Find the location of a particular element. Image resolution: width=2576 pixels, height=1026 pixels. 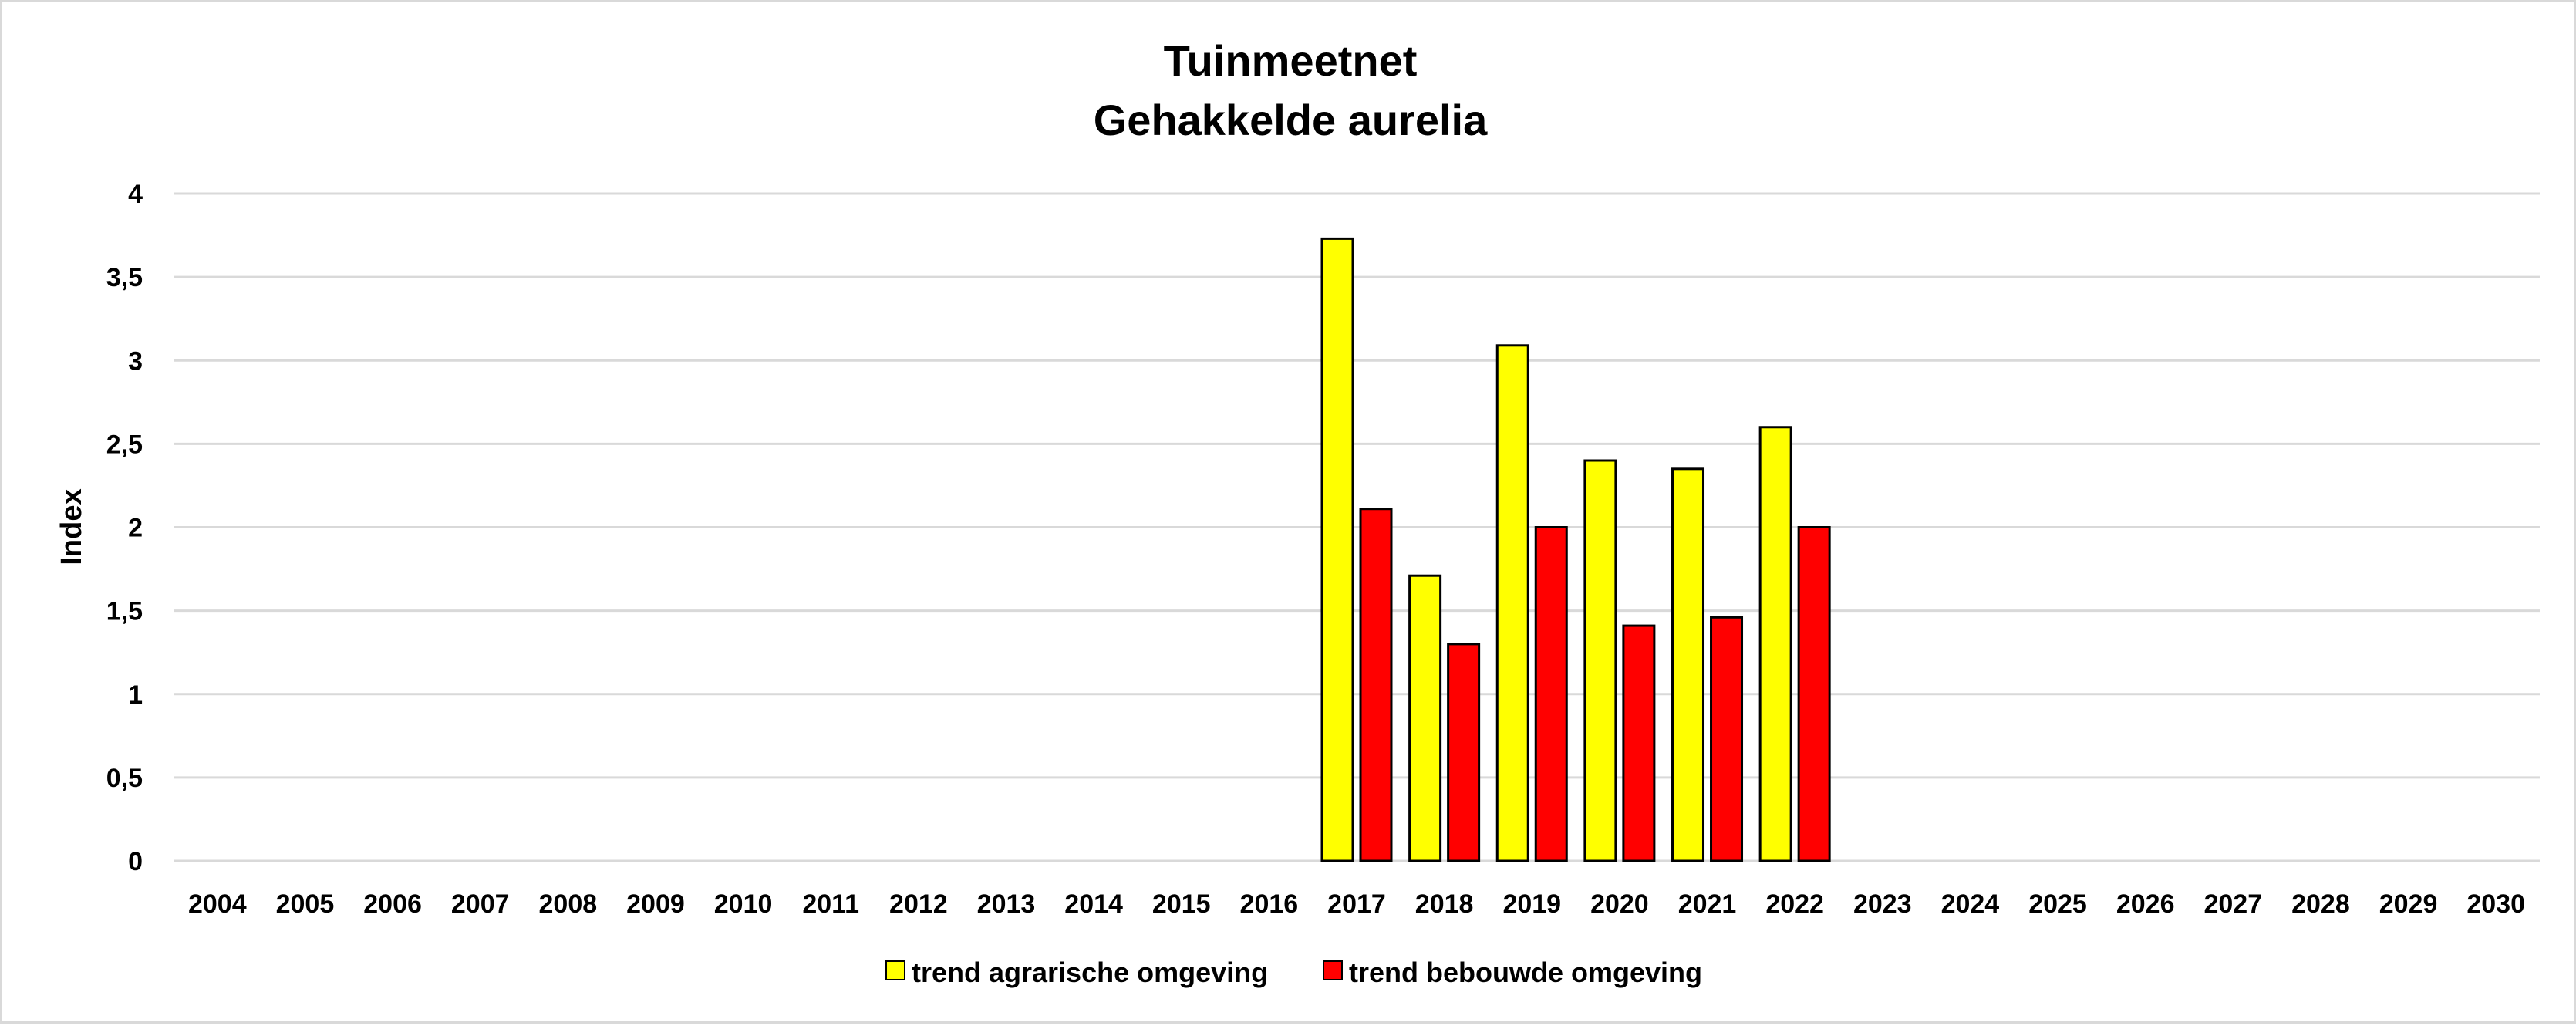

chart-title-line-1: Tuinmeetnet is located at coordinates (1291, 60).